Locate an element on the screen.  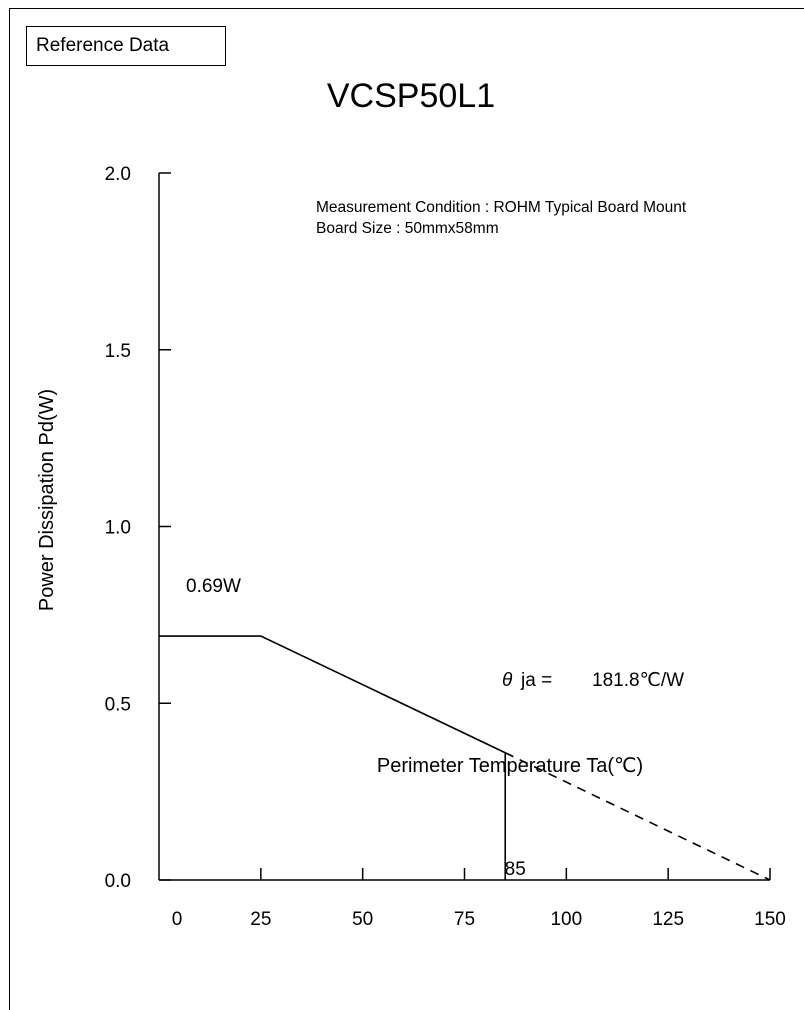
temperature-marker-label: 85 is located at coordinates (515, 869).